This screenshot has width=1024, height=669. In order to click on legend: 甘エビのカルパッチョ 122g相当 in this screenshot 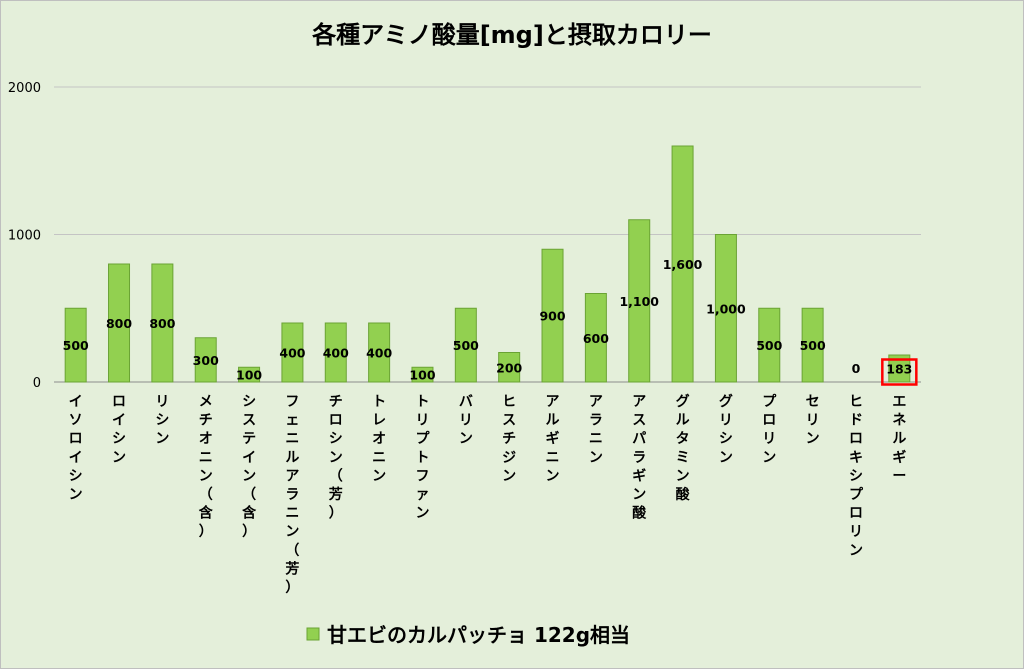, I will do `click(468, 635)`.